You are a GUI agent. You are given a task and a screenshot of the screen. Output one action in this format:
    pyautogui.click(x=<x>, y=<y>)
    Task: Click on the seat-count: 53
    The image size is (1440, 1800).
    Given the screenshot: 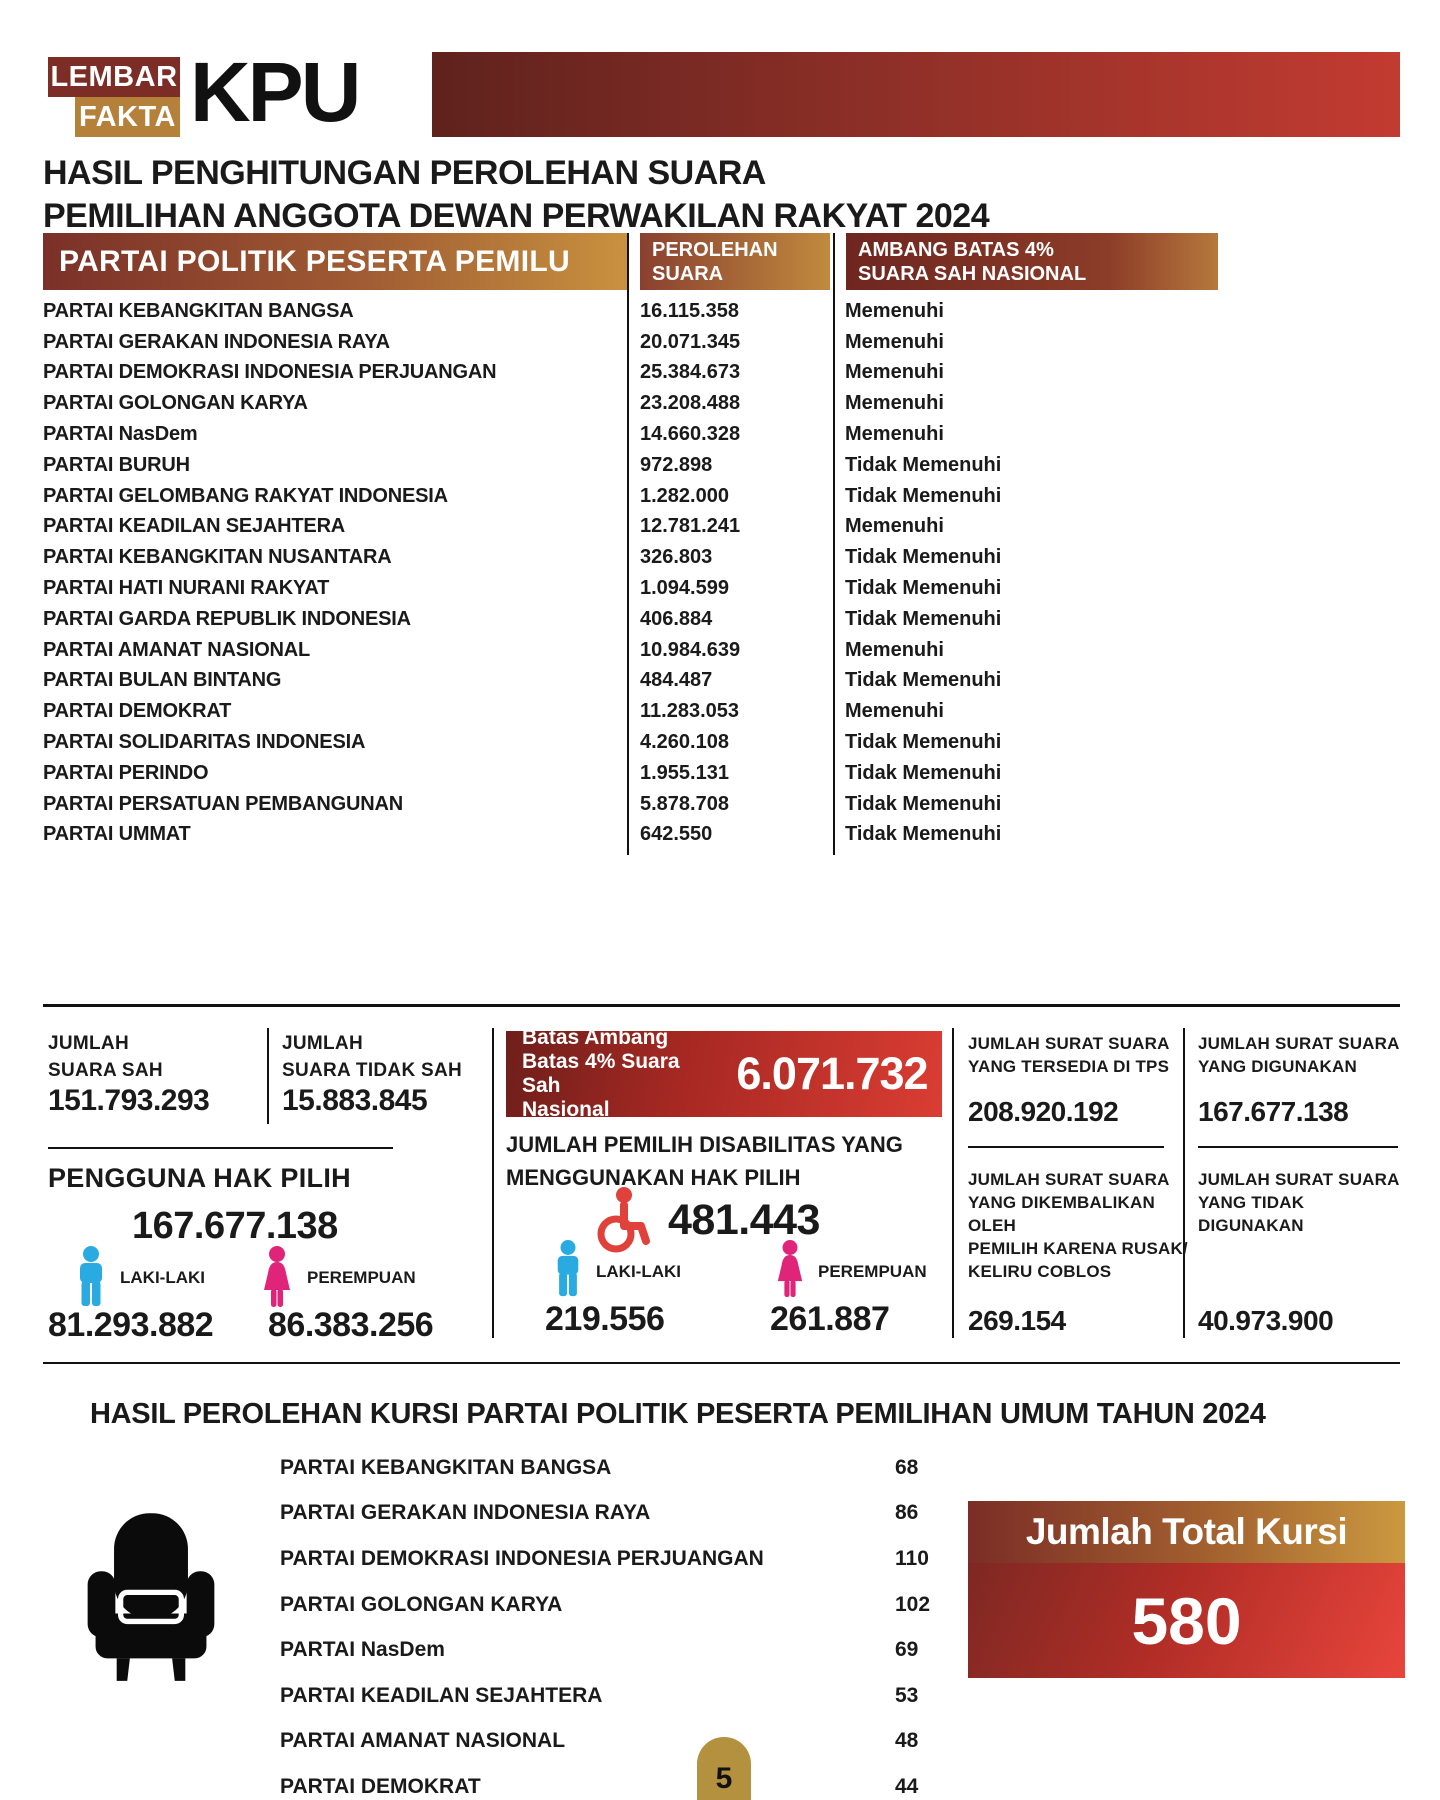 What is the action you would take?
    pyautogui.click(x=907, y=1695)
    